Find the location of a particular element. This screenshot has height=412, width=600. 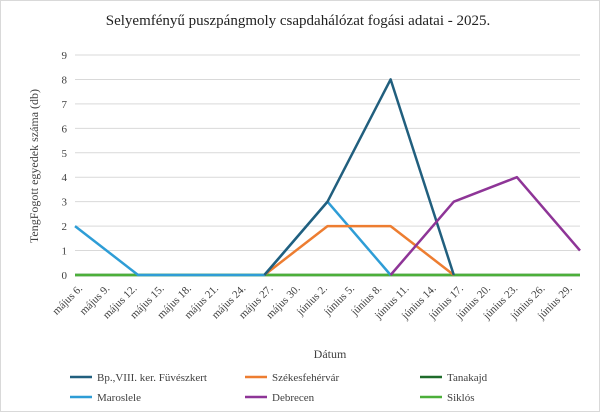

y-tick-label: 4 is located at coordinates (65, 178).